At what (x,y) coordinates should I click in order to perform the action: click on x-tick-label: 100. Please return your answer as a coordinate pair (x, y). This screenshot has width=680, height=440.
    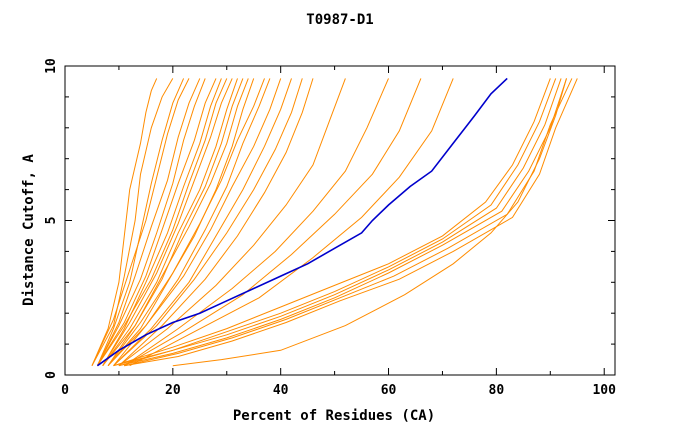
    Looking at the image, I should click on (604, 390).